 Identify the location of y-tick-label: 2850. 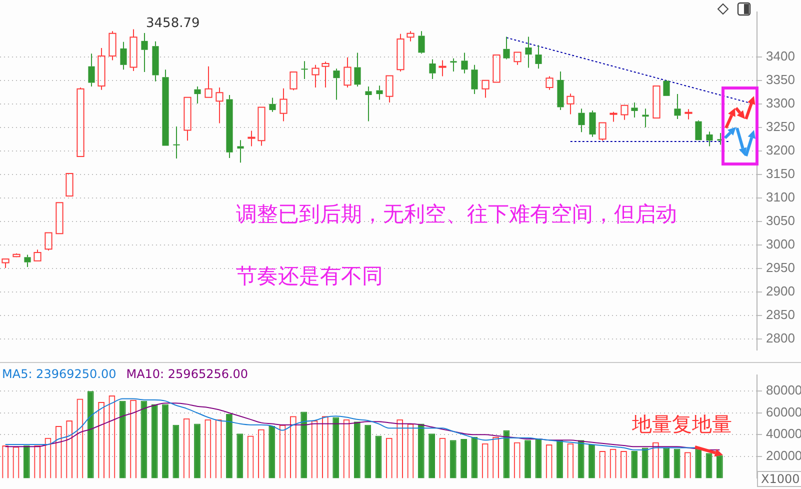
(780, 314).